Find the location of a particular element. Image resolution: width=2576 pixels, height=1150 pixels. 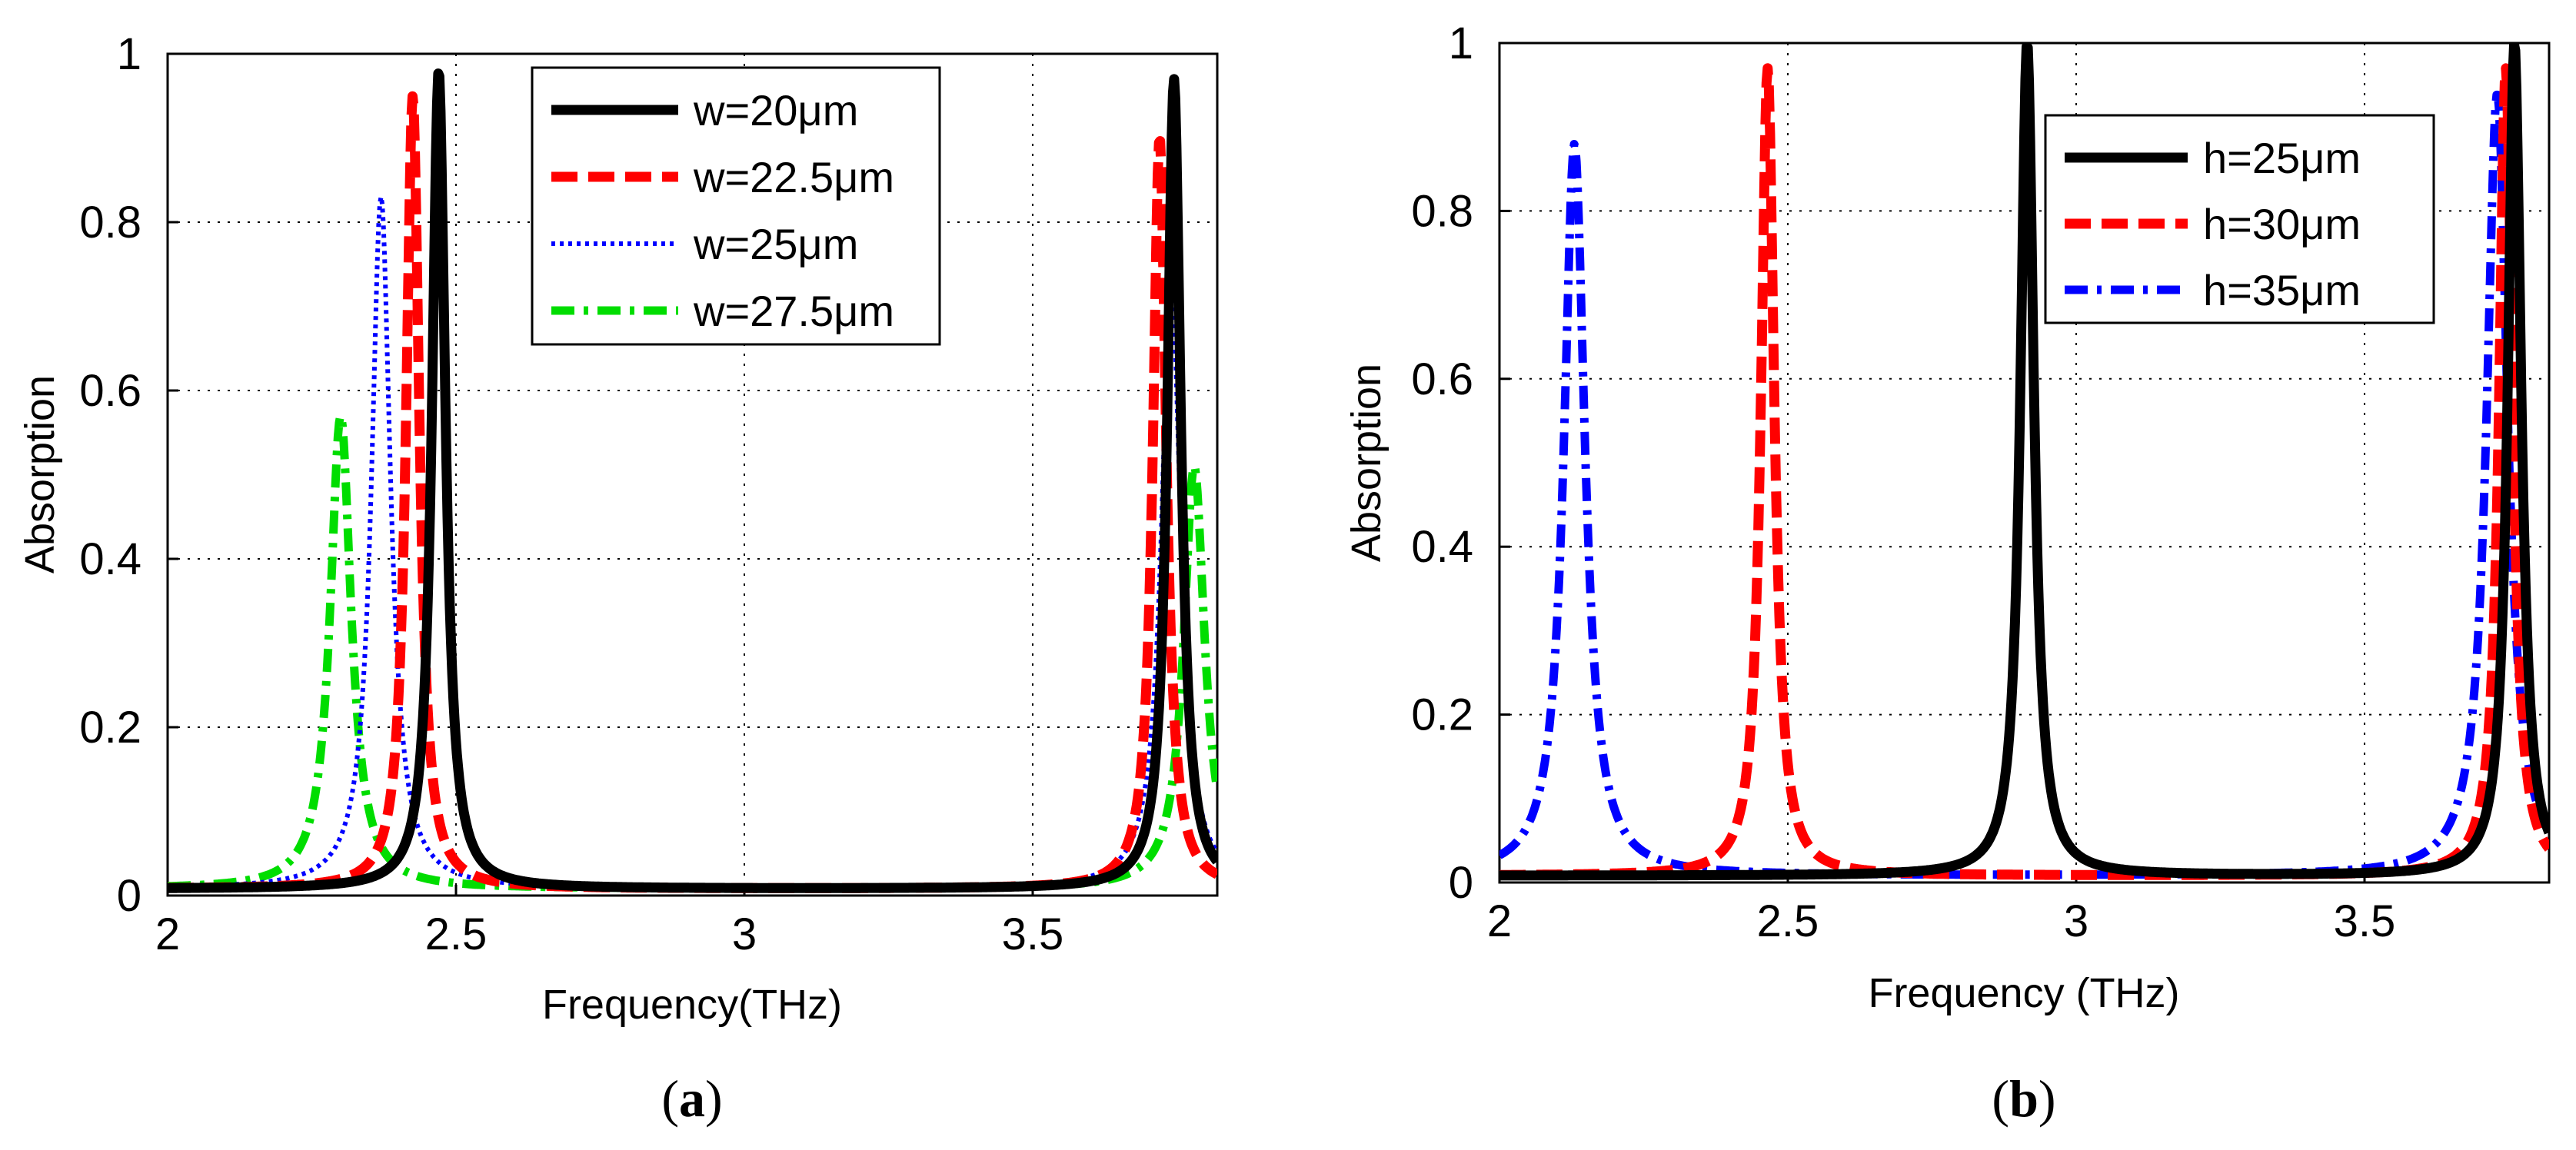

legend-b: h=25μm h=30μm h=35μm is located at coordinates (2239, 219).